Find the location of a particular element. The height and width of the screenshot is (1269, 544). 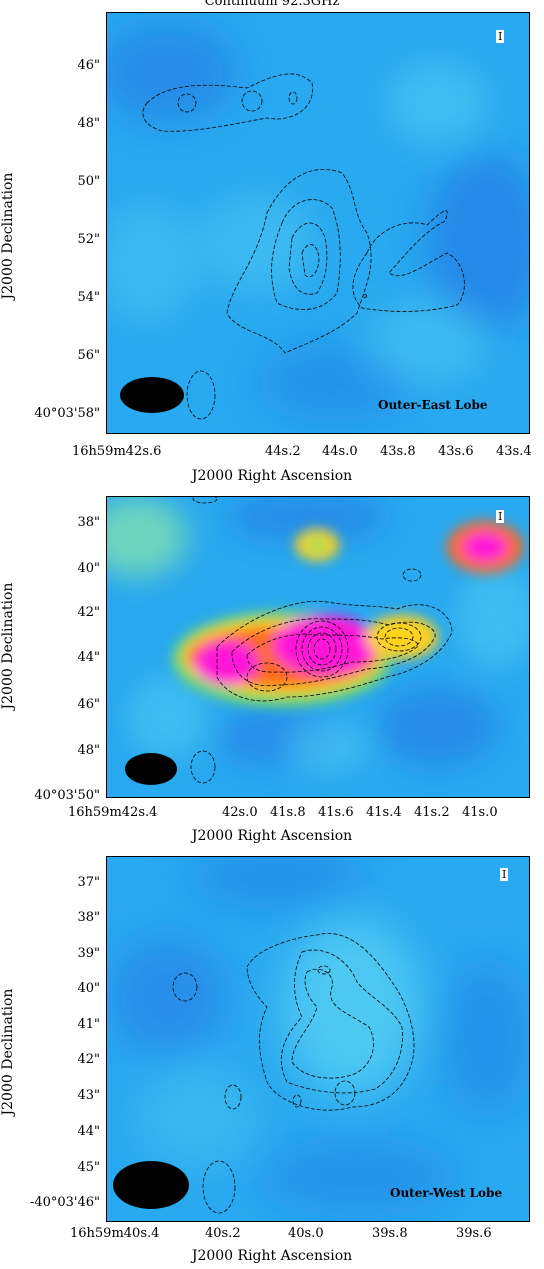

panel3-ytick: 41" is located at coordinates (88, 1024).